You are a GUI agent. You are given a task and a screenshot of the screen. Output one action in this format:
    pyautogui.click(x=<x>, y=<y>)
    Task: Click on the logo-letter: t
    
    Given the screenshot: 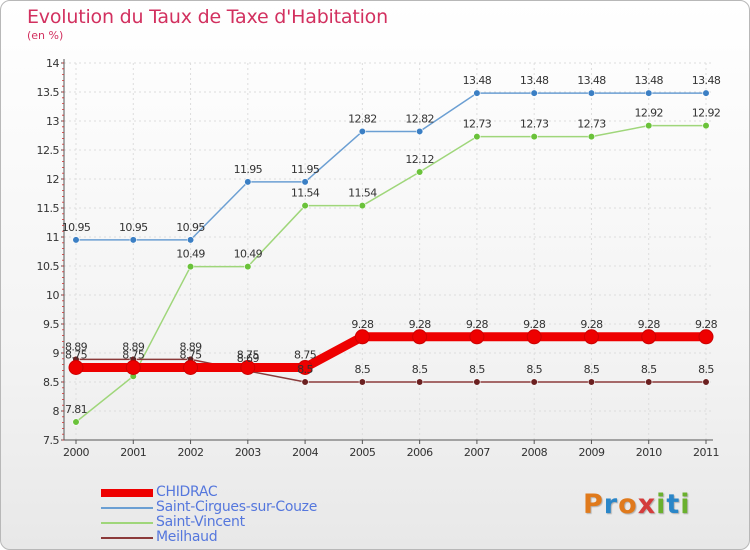 What is the action you would take?
    pyautogui.click(x=673, y=504)
    